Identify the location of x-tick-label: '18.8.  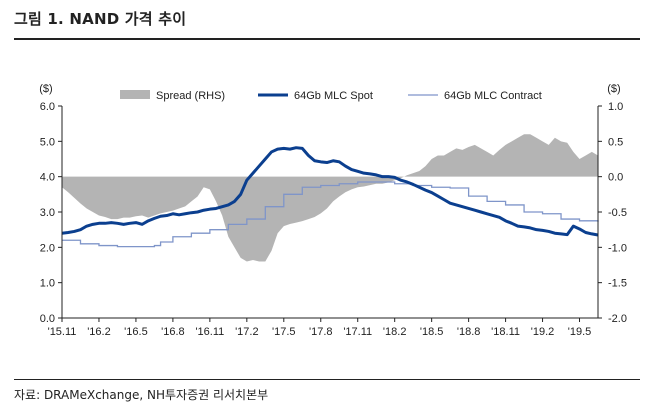
(469, 332).